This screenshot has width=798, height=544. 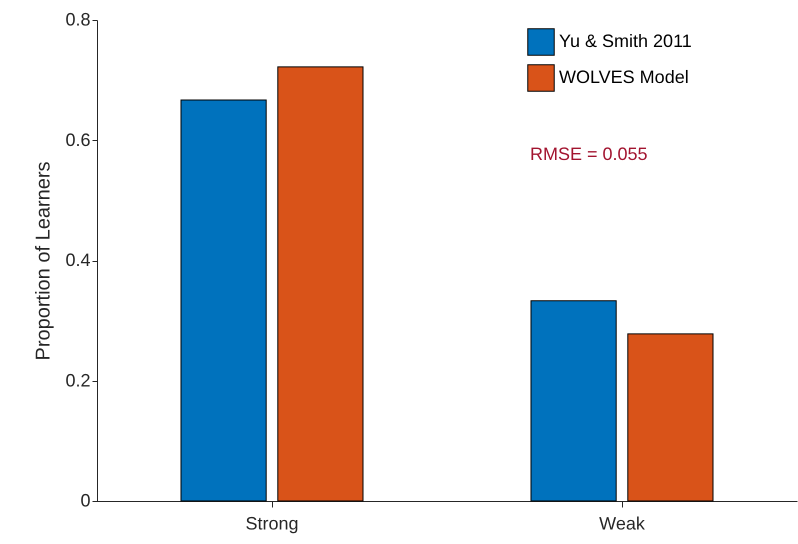 What do you see at coordinates (43, 261) in the screenshot?
I see `y-axis-title: Proportion of Learners` at bounding box center [43, 261].